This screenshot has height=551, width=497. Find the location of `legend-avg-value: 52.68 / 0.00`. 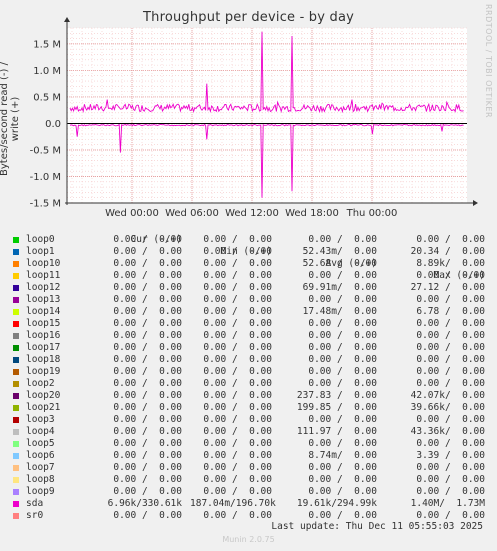

legend-avg-value: 52.68 / 0.00 is located at coordinates (339, 263).